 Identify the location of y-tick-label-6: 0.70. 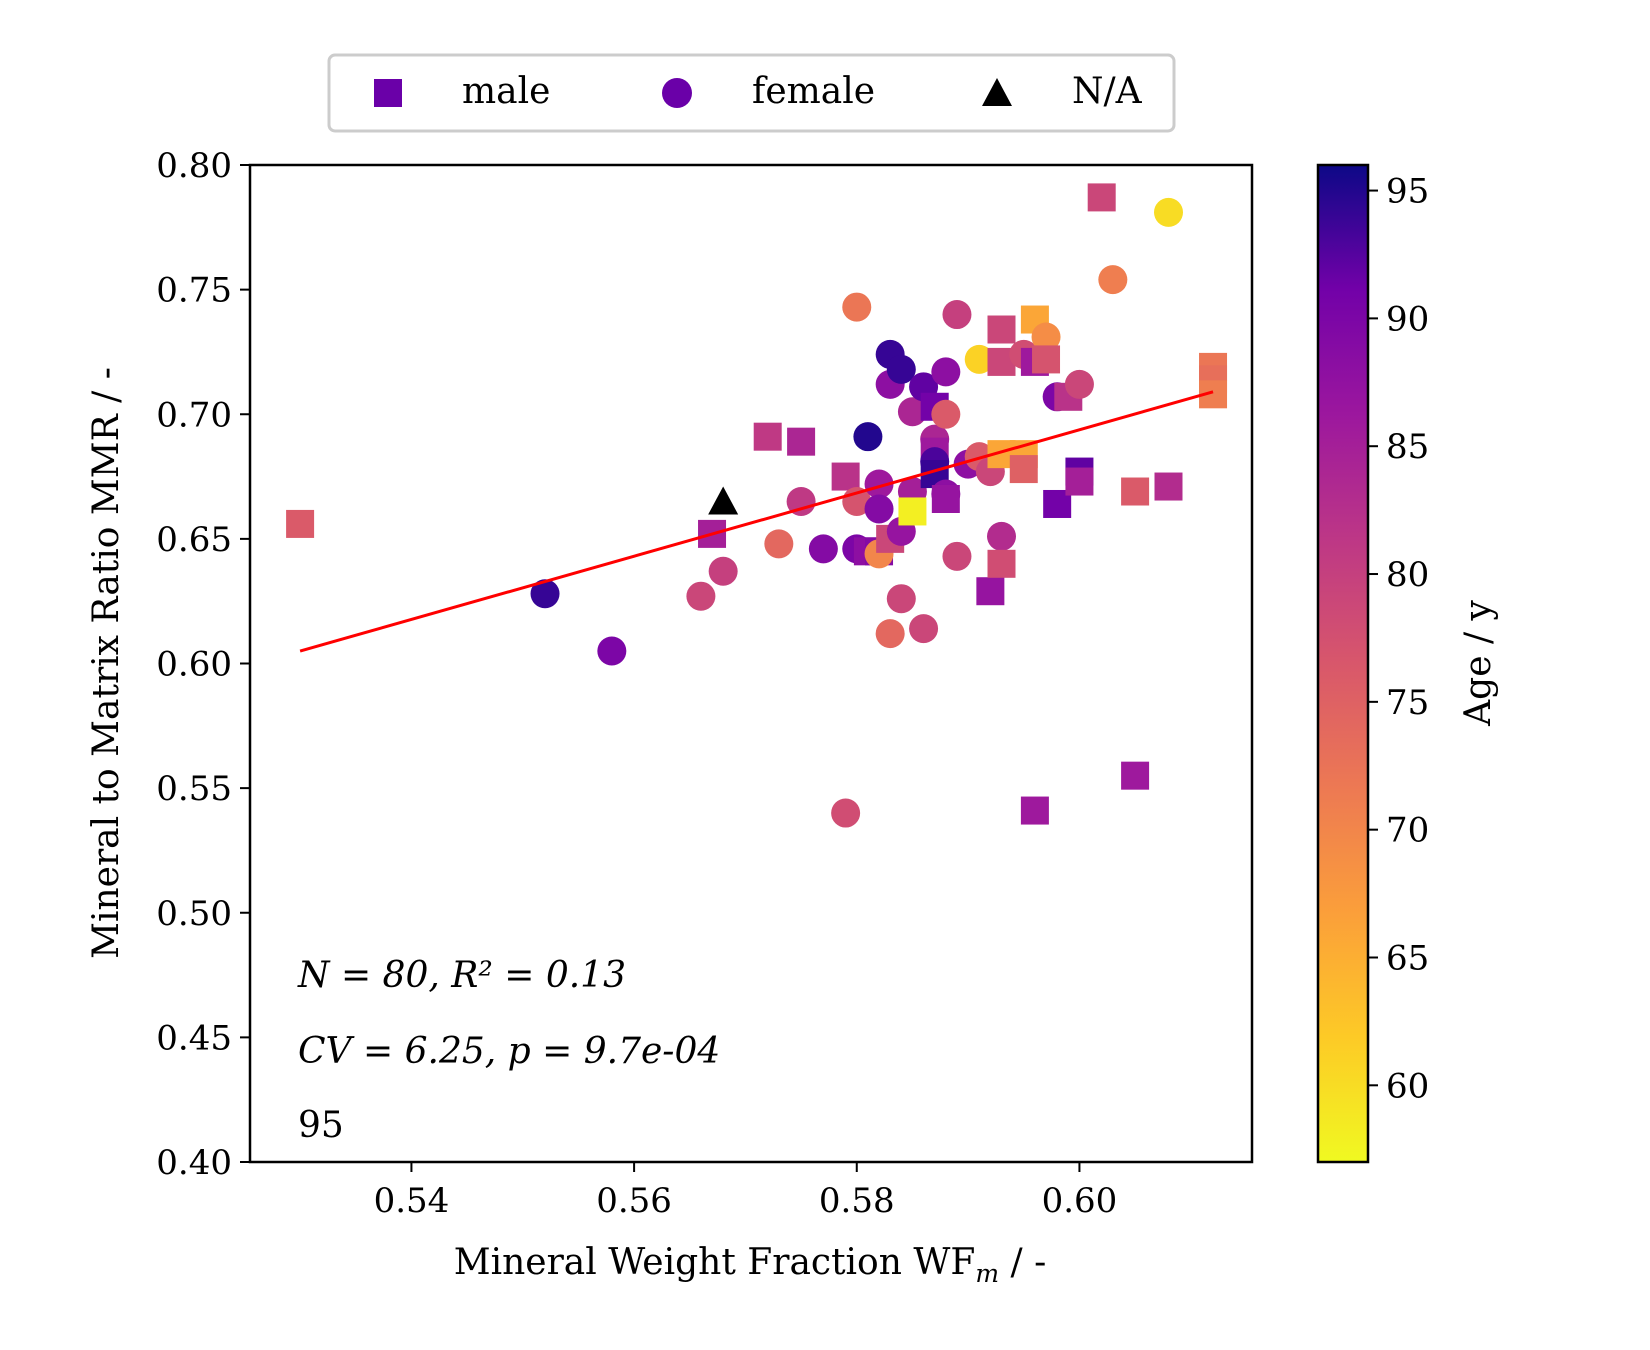
(194, 415).